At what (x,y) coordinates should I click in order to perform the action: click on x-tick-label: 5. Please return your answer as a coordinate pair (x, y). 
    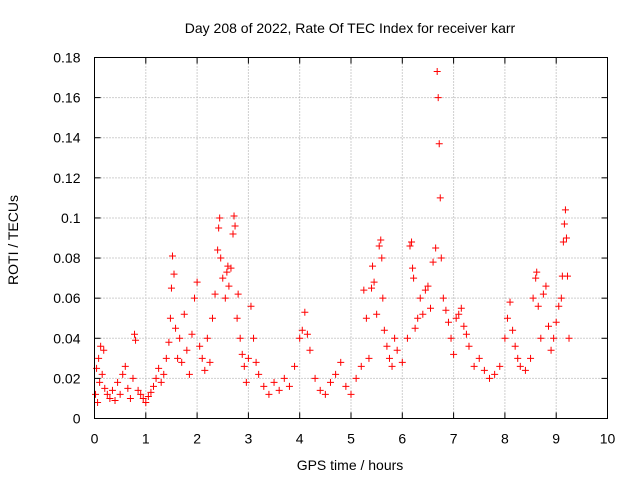
    Looking at the image, I should click on (351, 439).